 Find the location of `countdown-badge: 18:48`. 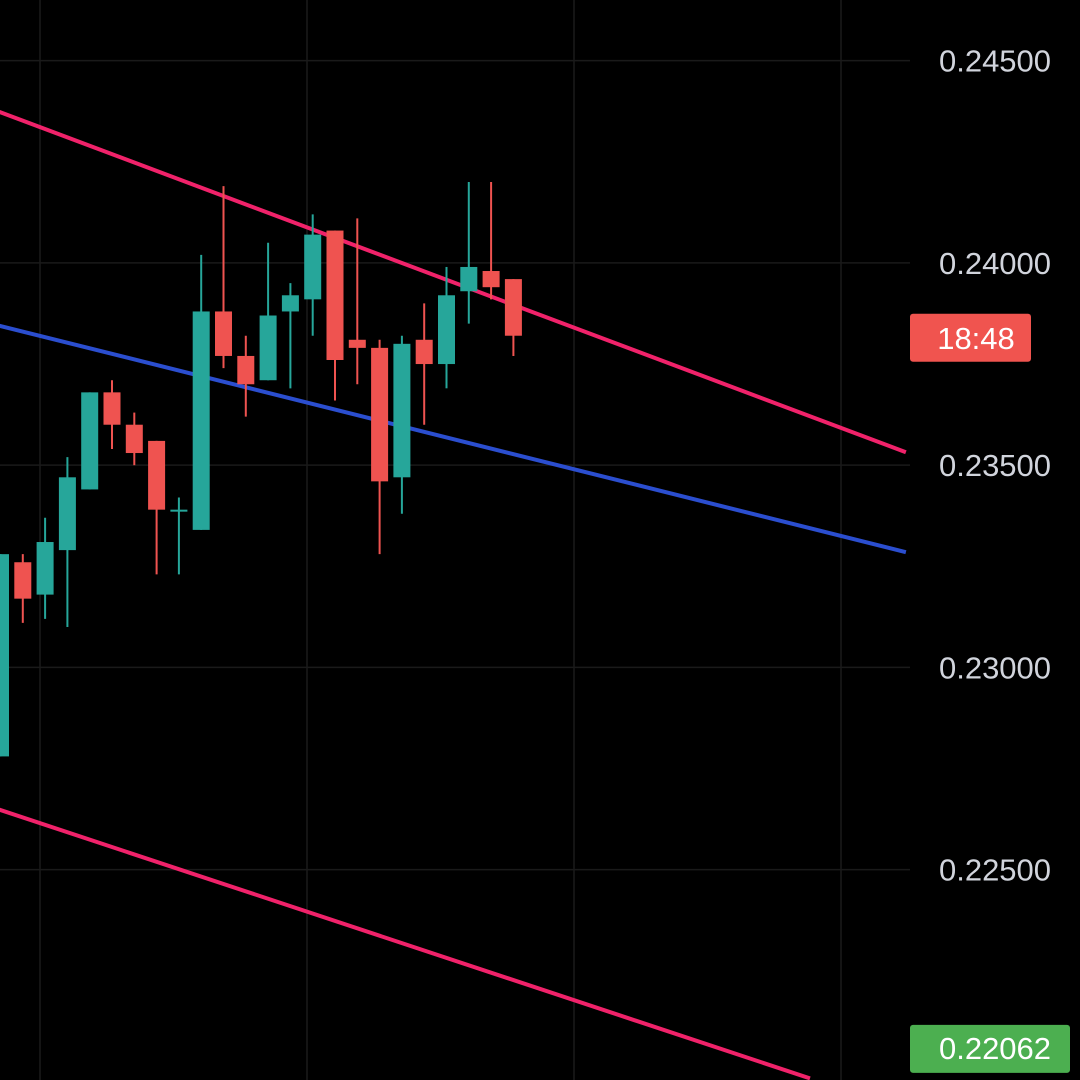

countdown-badge: 18:48 is located at coordinates (970, 337).